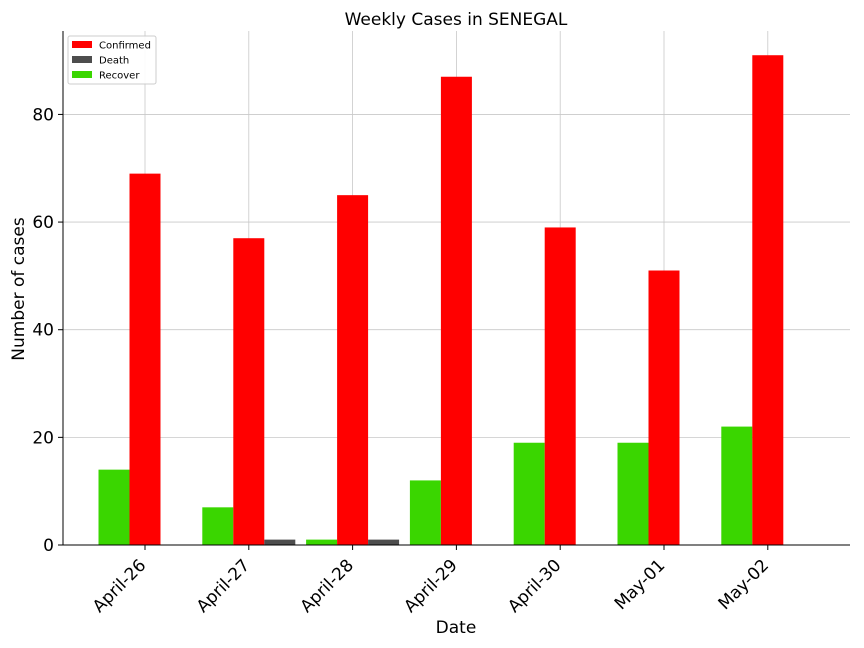 The width and height of the screenshot is (864, 648). What do you see at coordinates (456, 628) in the screenshot?
I see `x-axis-title: Date` at bounding box center [456, 628].